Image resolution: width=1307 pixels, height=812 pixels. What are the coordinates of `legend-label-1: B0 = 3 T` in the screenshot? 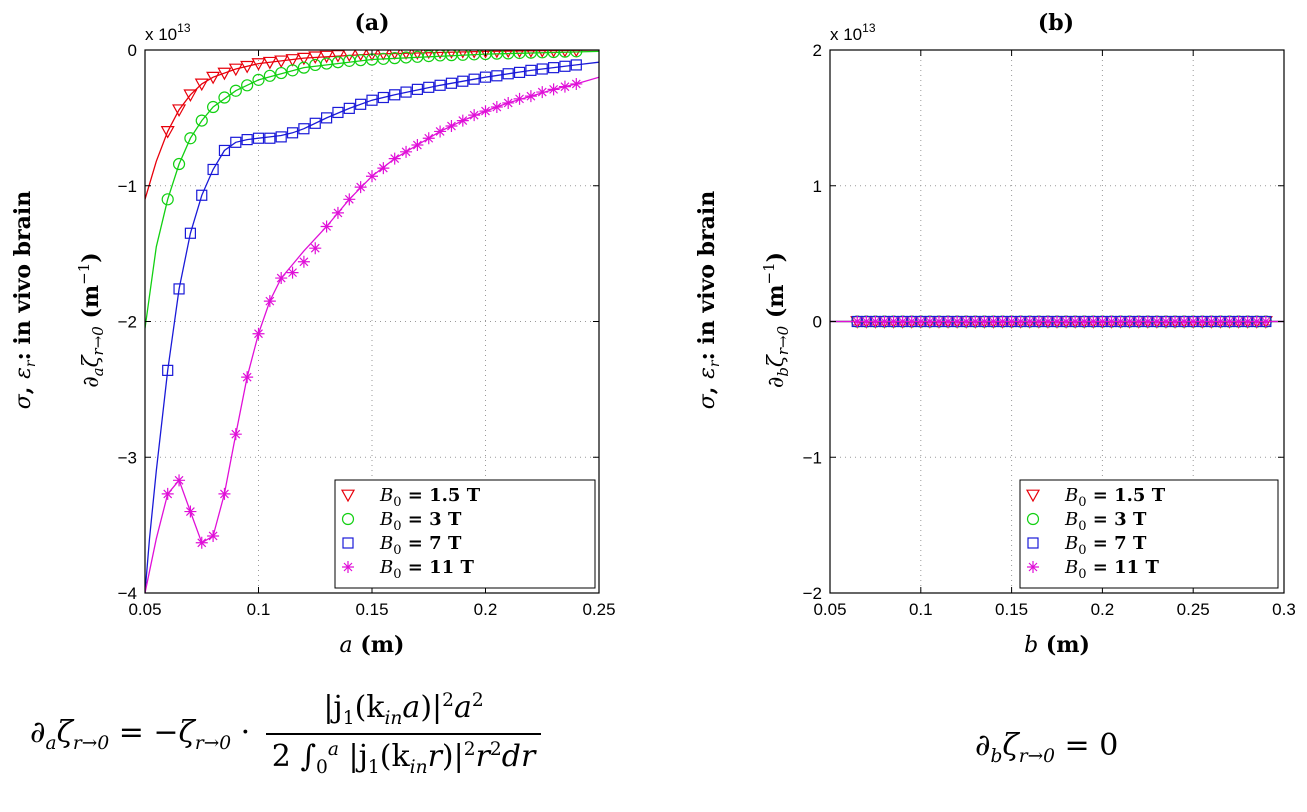 It's located at (1105, 521).